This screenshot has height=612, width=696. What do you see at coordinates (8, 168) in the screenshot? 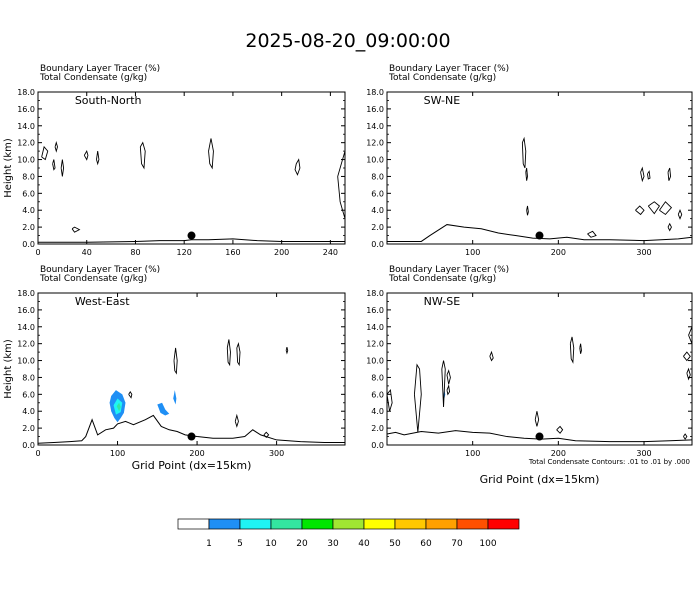
I see `y-axis-label: Height (km)` at bounding box center [8, 168].